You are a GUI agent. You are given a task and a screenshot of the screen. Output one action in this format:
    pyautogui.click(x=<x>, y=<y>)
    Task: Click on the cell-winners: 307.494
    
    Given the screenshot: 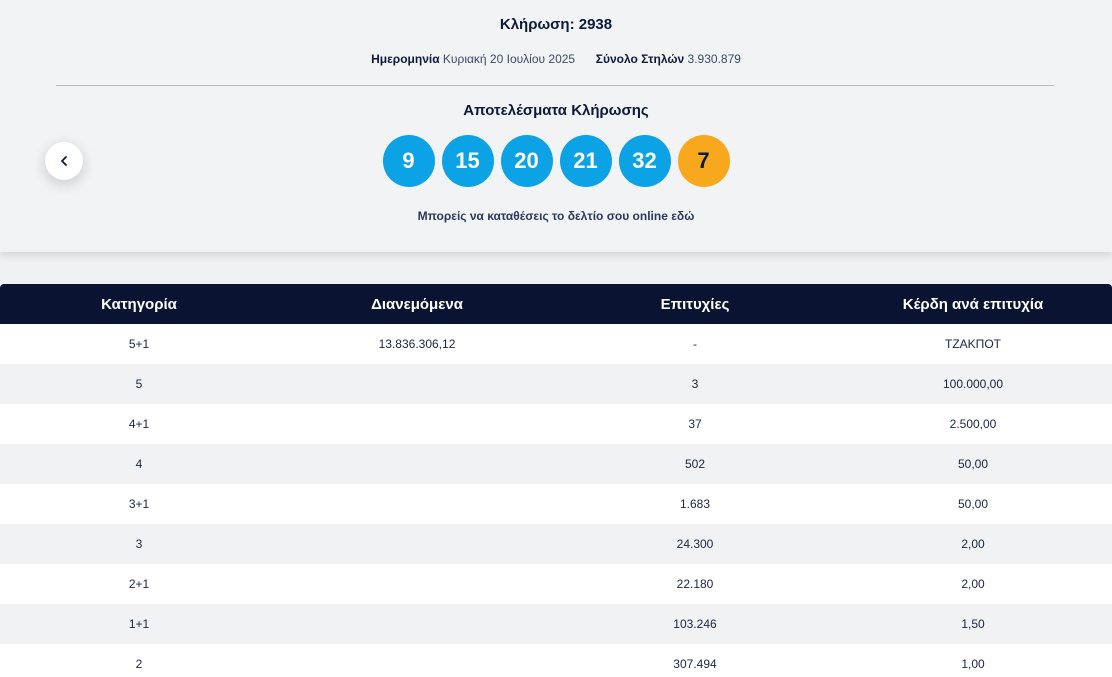 What is the action you would take?
    pyautogui.click(x=695, y=660)
    